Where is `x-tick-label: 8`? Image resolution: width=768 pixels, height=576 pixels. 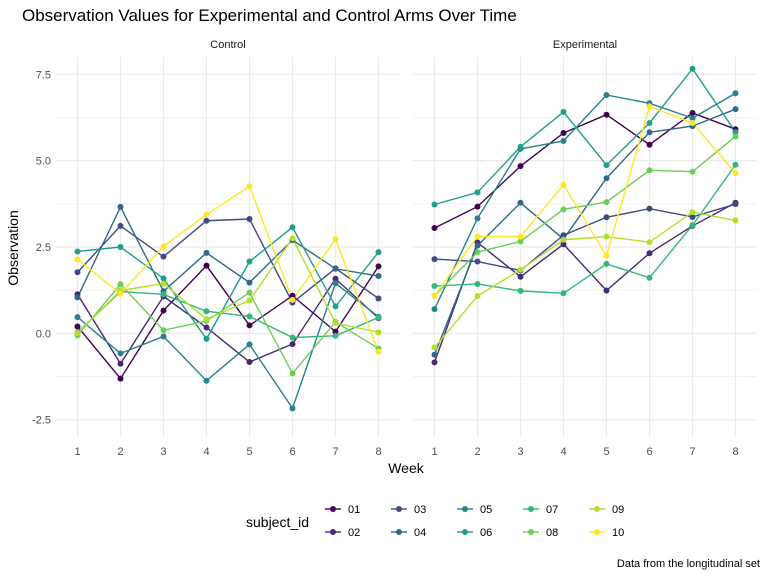
x-tick-label: 8 is located at coordinates (378, 452).